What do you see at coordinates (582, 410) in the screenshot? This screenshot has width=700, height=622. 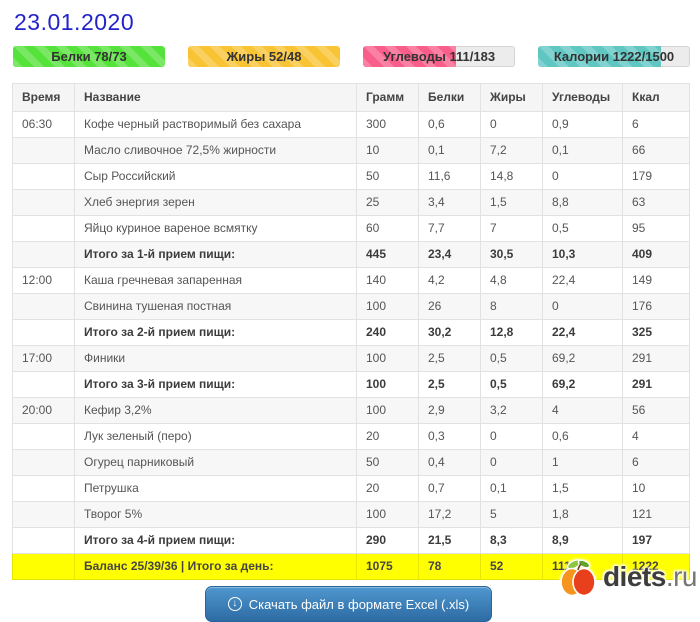 I see `cell-carbs: 4` at bounding box center [582, 410].